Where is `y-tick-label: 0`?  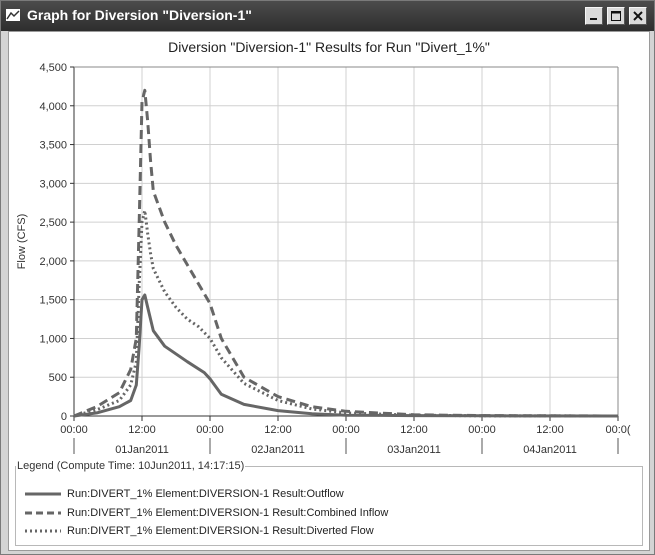
y-tick-label: 0 is located at coordinates (64, 417).